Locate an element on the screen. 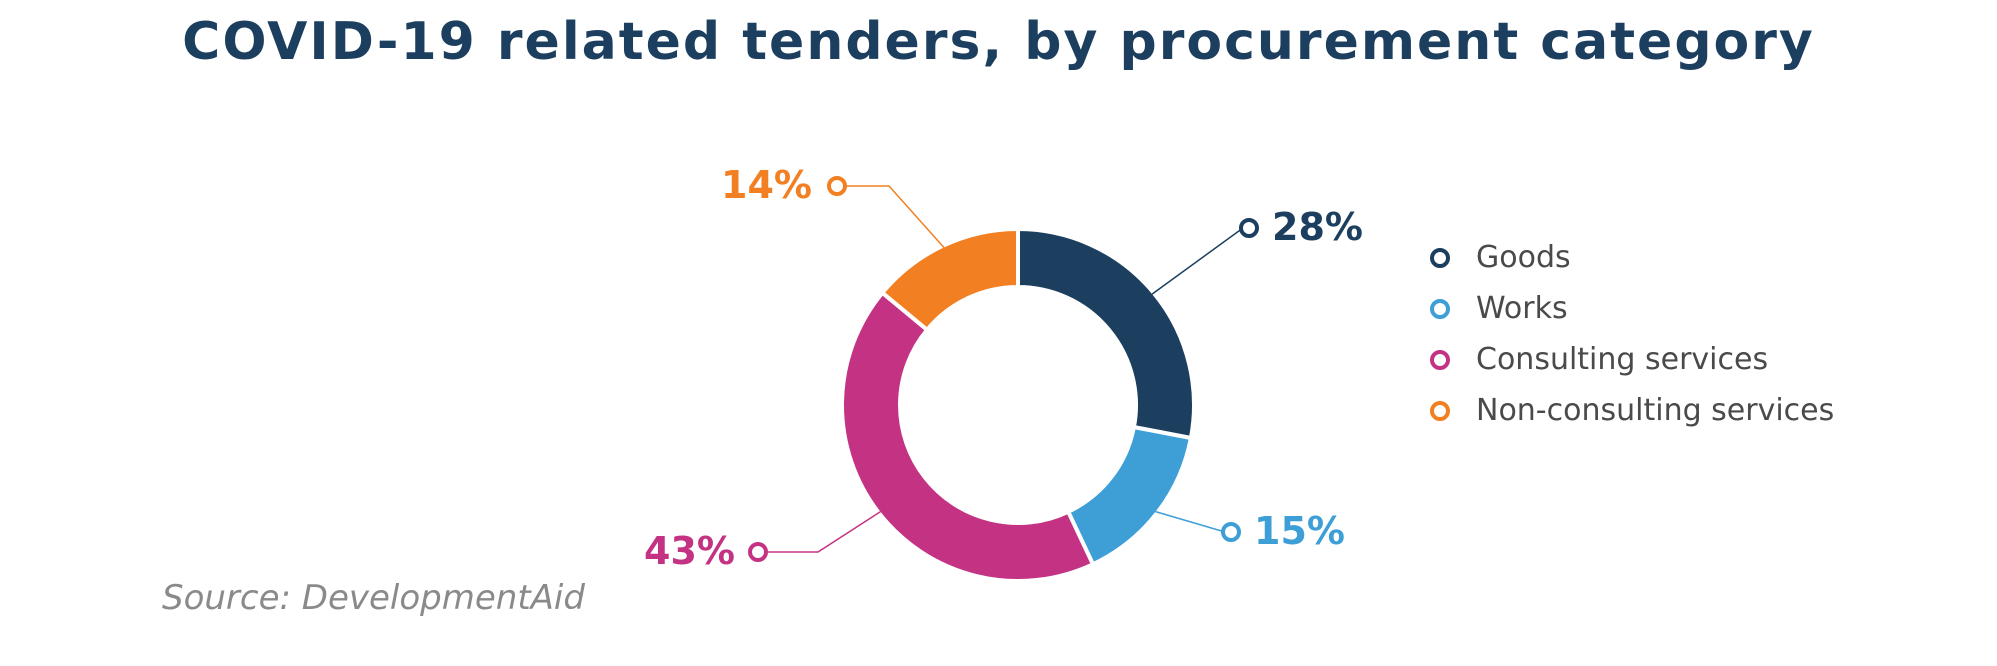 This screenshot has height=666, width=1997. callout-marker-consulting-services is located at coordinates (758, 552).